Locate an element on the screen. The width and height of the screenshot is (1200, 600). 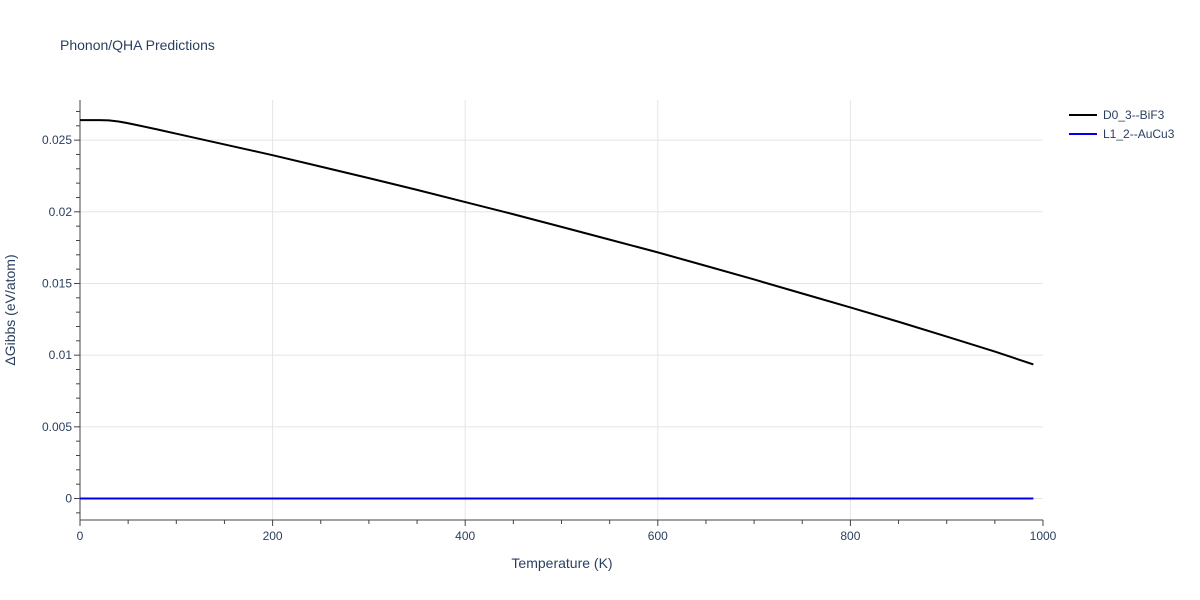
y-tick-label: 0.01 is located at coordinates (61, 355).